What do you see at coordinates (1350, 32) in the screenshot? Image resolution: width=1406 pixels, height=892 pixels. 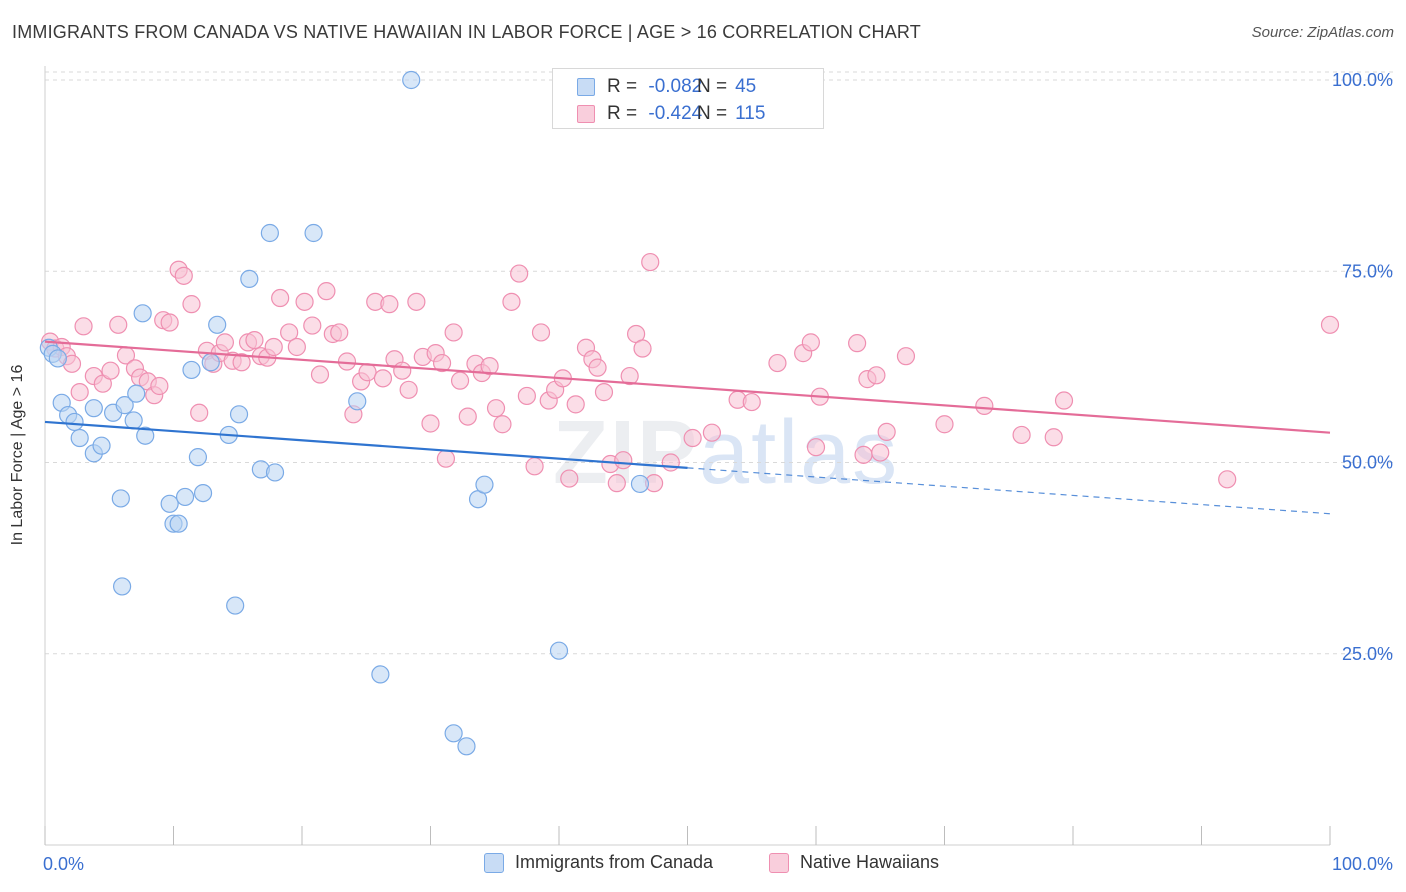 I see `source-link: ZipAtlas.com` at bounding box center [1350, 32].